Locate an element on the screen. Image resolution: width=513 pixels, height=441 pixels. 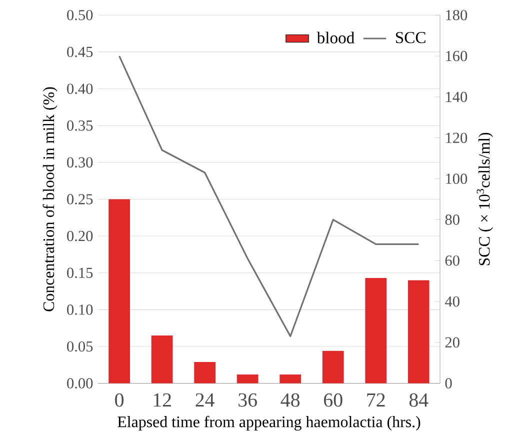
x-tick-label: 24 is located at coordinates (205, 399).